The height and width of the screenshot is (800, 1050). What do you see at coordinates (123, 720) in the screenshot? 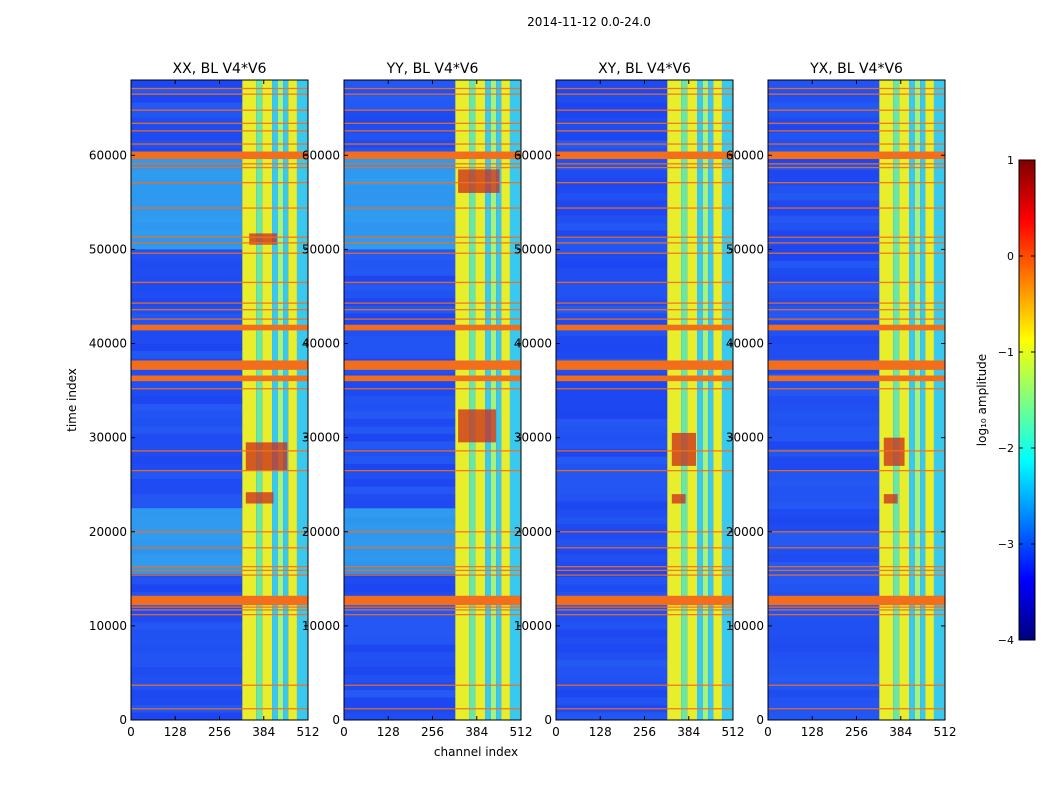
I see `y-tick-label: 0` at bounding box center [123, 720].